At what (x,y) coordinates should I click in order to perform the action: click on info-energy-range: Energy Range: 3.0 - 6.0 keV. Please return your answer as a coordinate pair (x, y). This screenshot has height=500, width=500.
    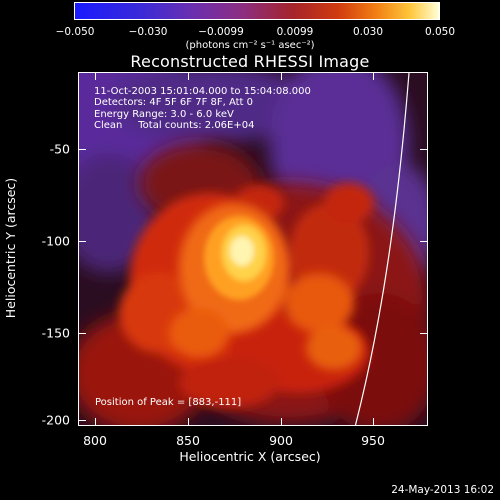
    Looking at the image, I should click on (164, 114).